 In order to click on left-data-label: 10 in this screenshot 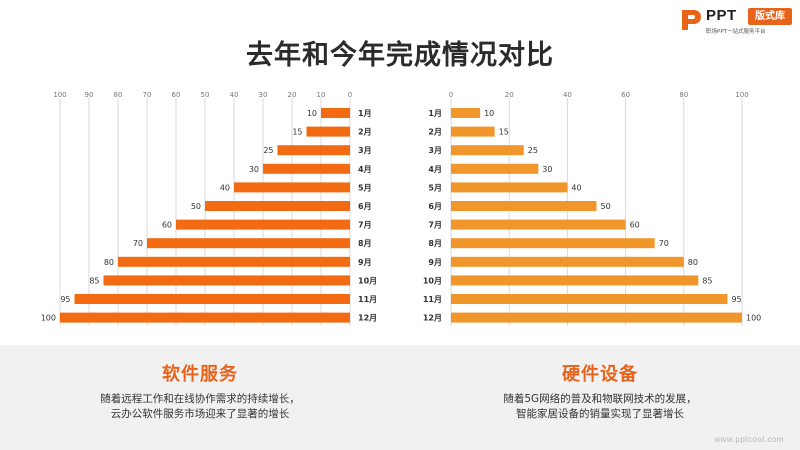, I will do `click(312, 113)`.